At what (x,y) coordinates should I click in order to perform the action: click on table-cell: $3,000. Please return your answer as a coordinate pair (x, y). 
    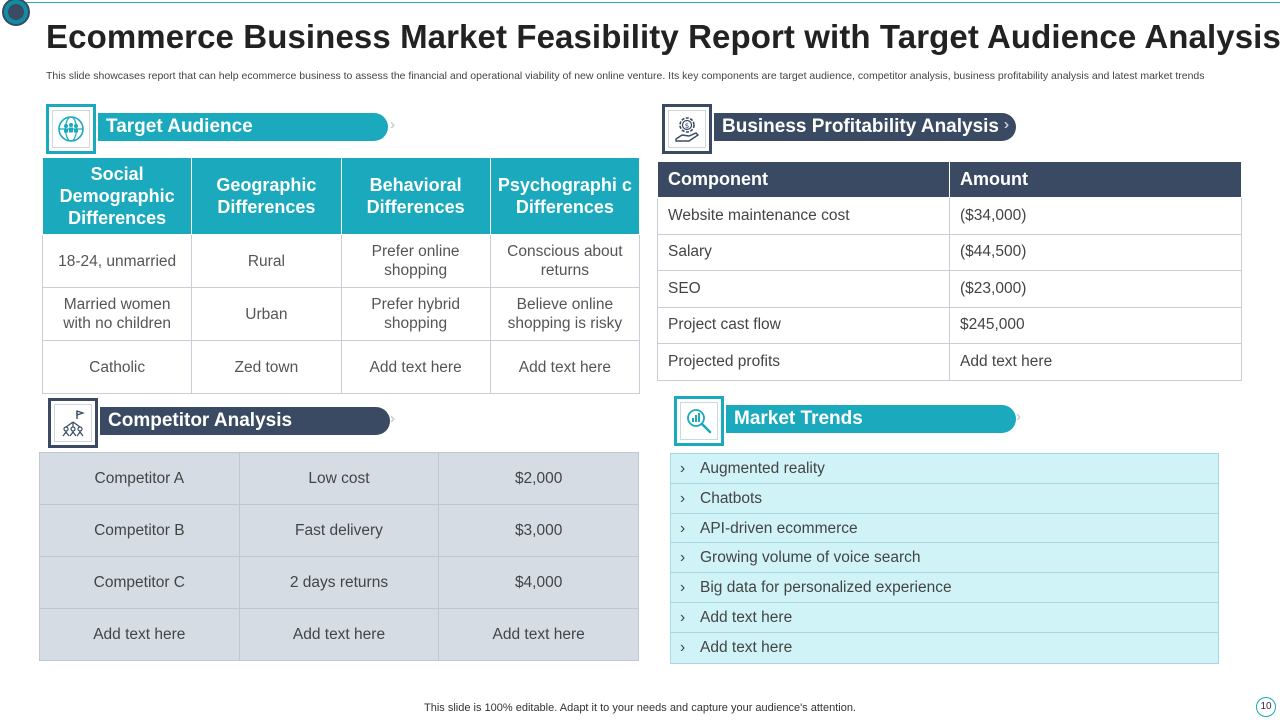
    Looking at the image, I should click on (538, 530).